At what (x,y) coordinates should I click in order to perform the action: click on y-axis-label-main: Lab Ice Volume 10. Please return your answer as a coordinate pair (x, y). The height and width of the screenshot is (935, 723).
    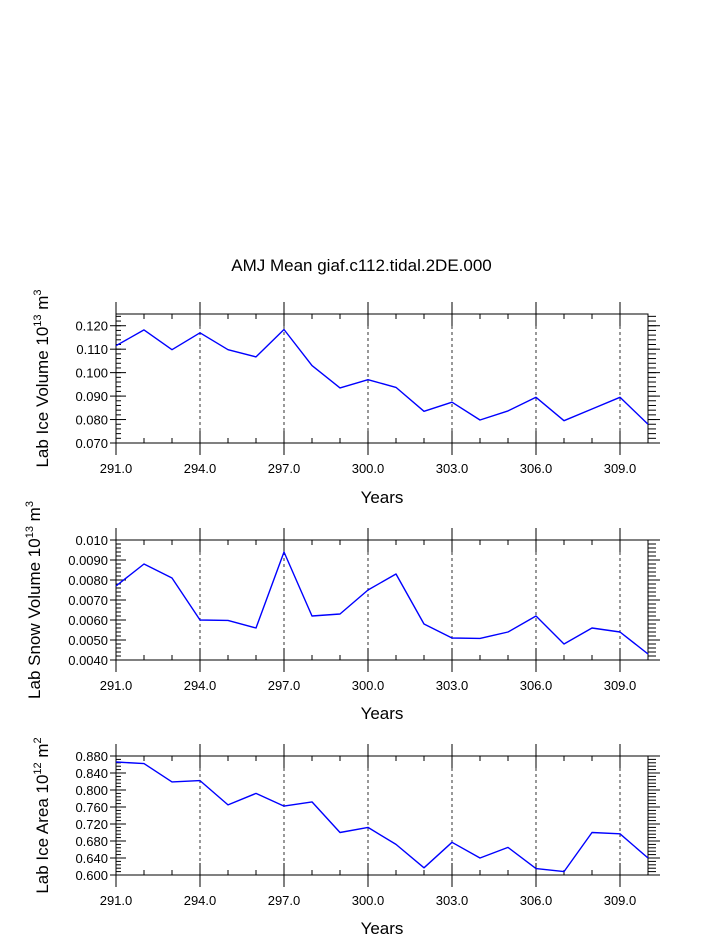
    Looking at the image, I should click on (42, 397).